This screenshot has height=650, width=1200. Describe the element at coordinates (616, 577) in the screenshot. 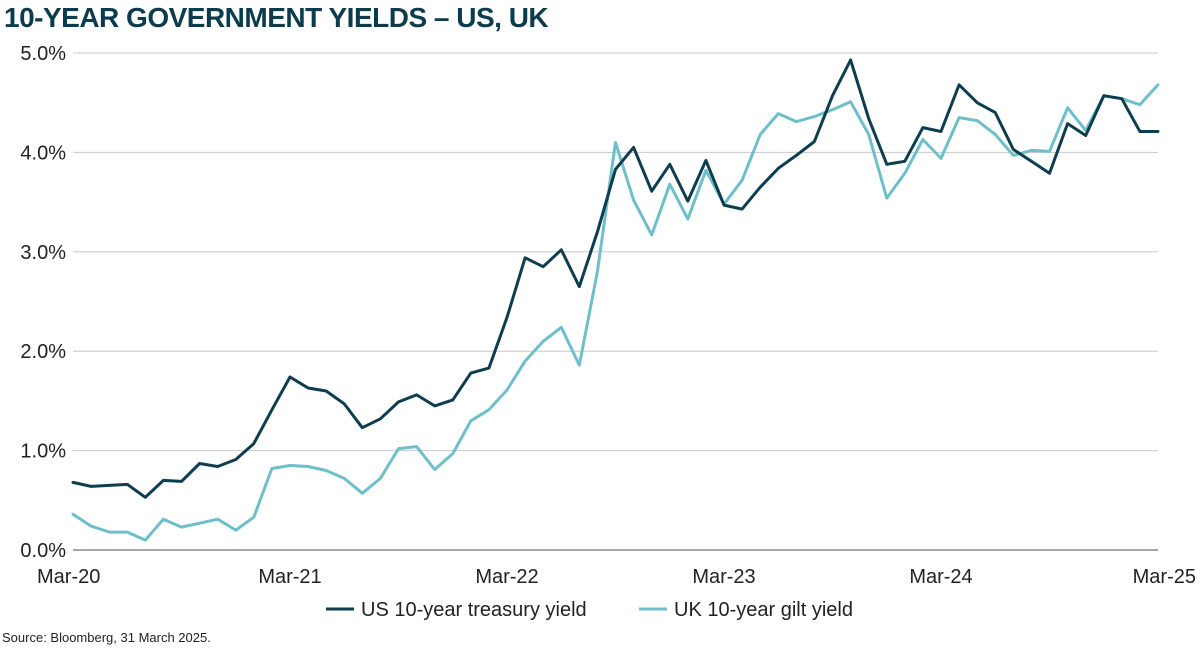

I see `x-axis-ticks: Mar-20 Mar-21 Mar-22 Mar-23 Mar-24 Mar-25` at that location.